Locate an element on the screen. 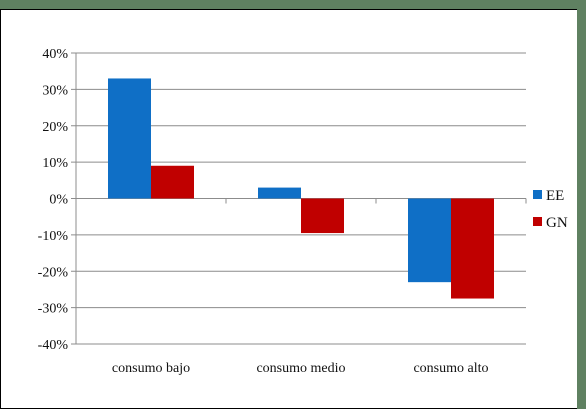  y-tick-label: -20% is located at coordinates (53, 272).